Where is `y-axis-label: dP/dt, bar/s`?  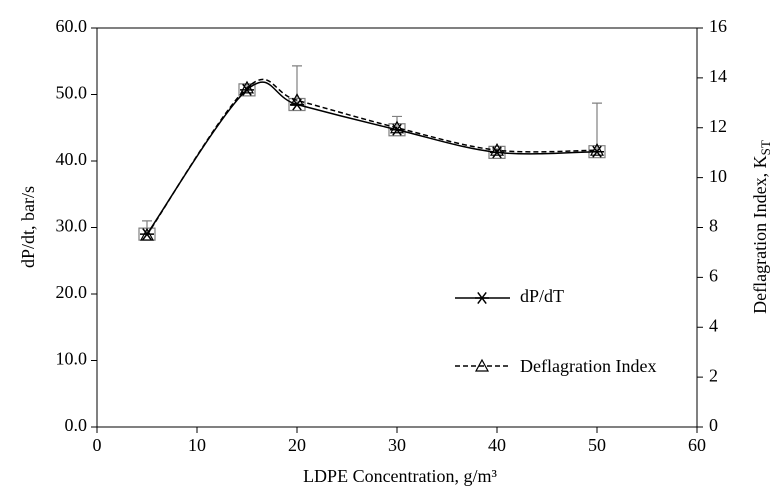 y-axis-label: dP/dt, bar/s is located at coordinates (28, 227).